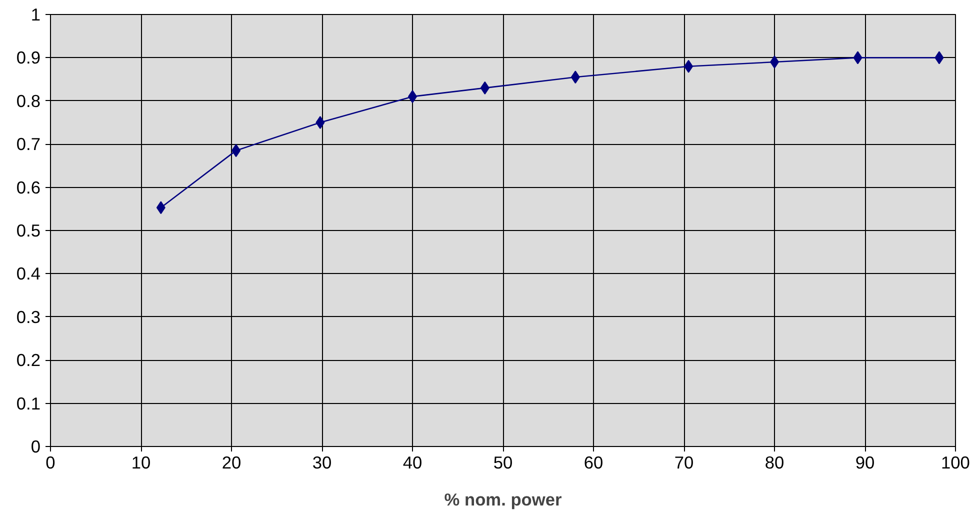 This screenshot has width=977, height=512. What do you see at coordinates (412, 462) in the screenshot?
I see `x-tick-label: 40` at bounding box center [412, 462].